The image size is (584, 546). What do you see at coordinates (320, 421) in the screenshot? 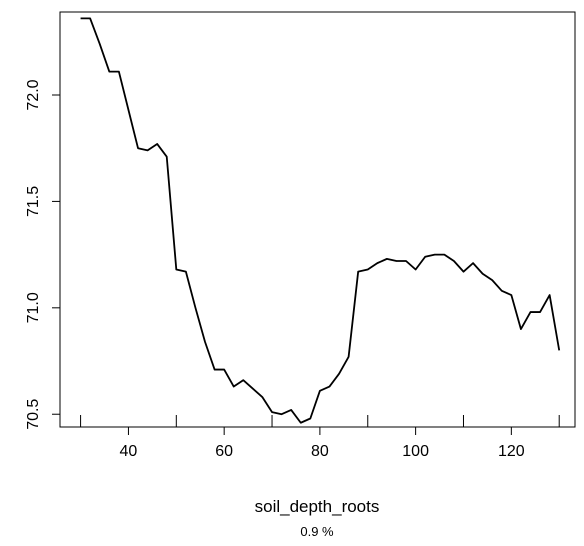
I see `rug-marks` at bounding box center [320, 421].